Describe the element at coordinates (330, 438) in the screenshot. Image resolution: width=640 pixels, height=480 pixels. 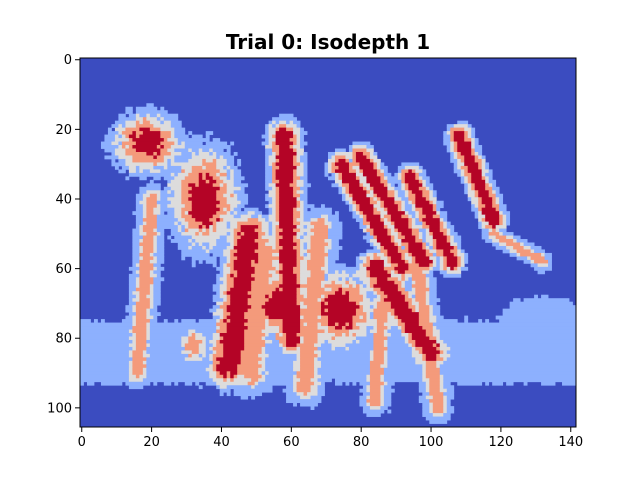
I see `x-axis: 0 20 40 60 80 100 120 140` at that location.